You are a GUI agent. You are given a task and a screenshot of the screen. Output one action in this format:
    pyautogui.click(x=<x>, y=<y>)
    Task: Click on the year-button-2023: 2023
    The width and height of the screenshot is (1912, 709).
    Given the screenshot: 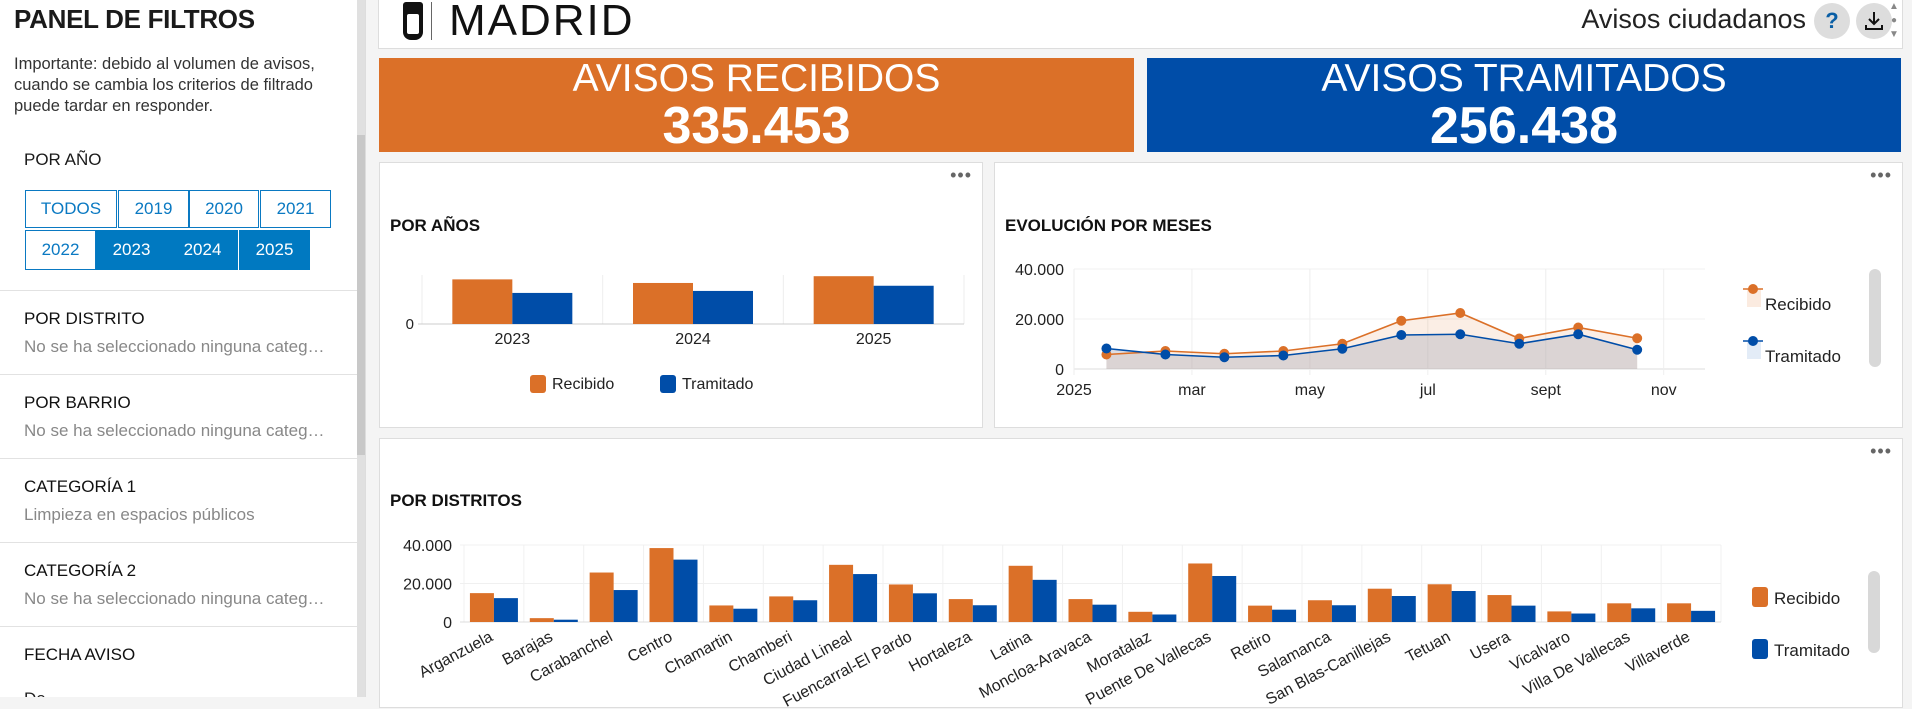 What is the action you would take?
    pyautogui.click(x=131, y=250)
    